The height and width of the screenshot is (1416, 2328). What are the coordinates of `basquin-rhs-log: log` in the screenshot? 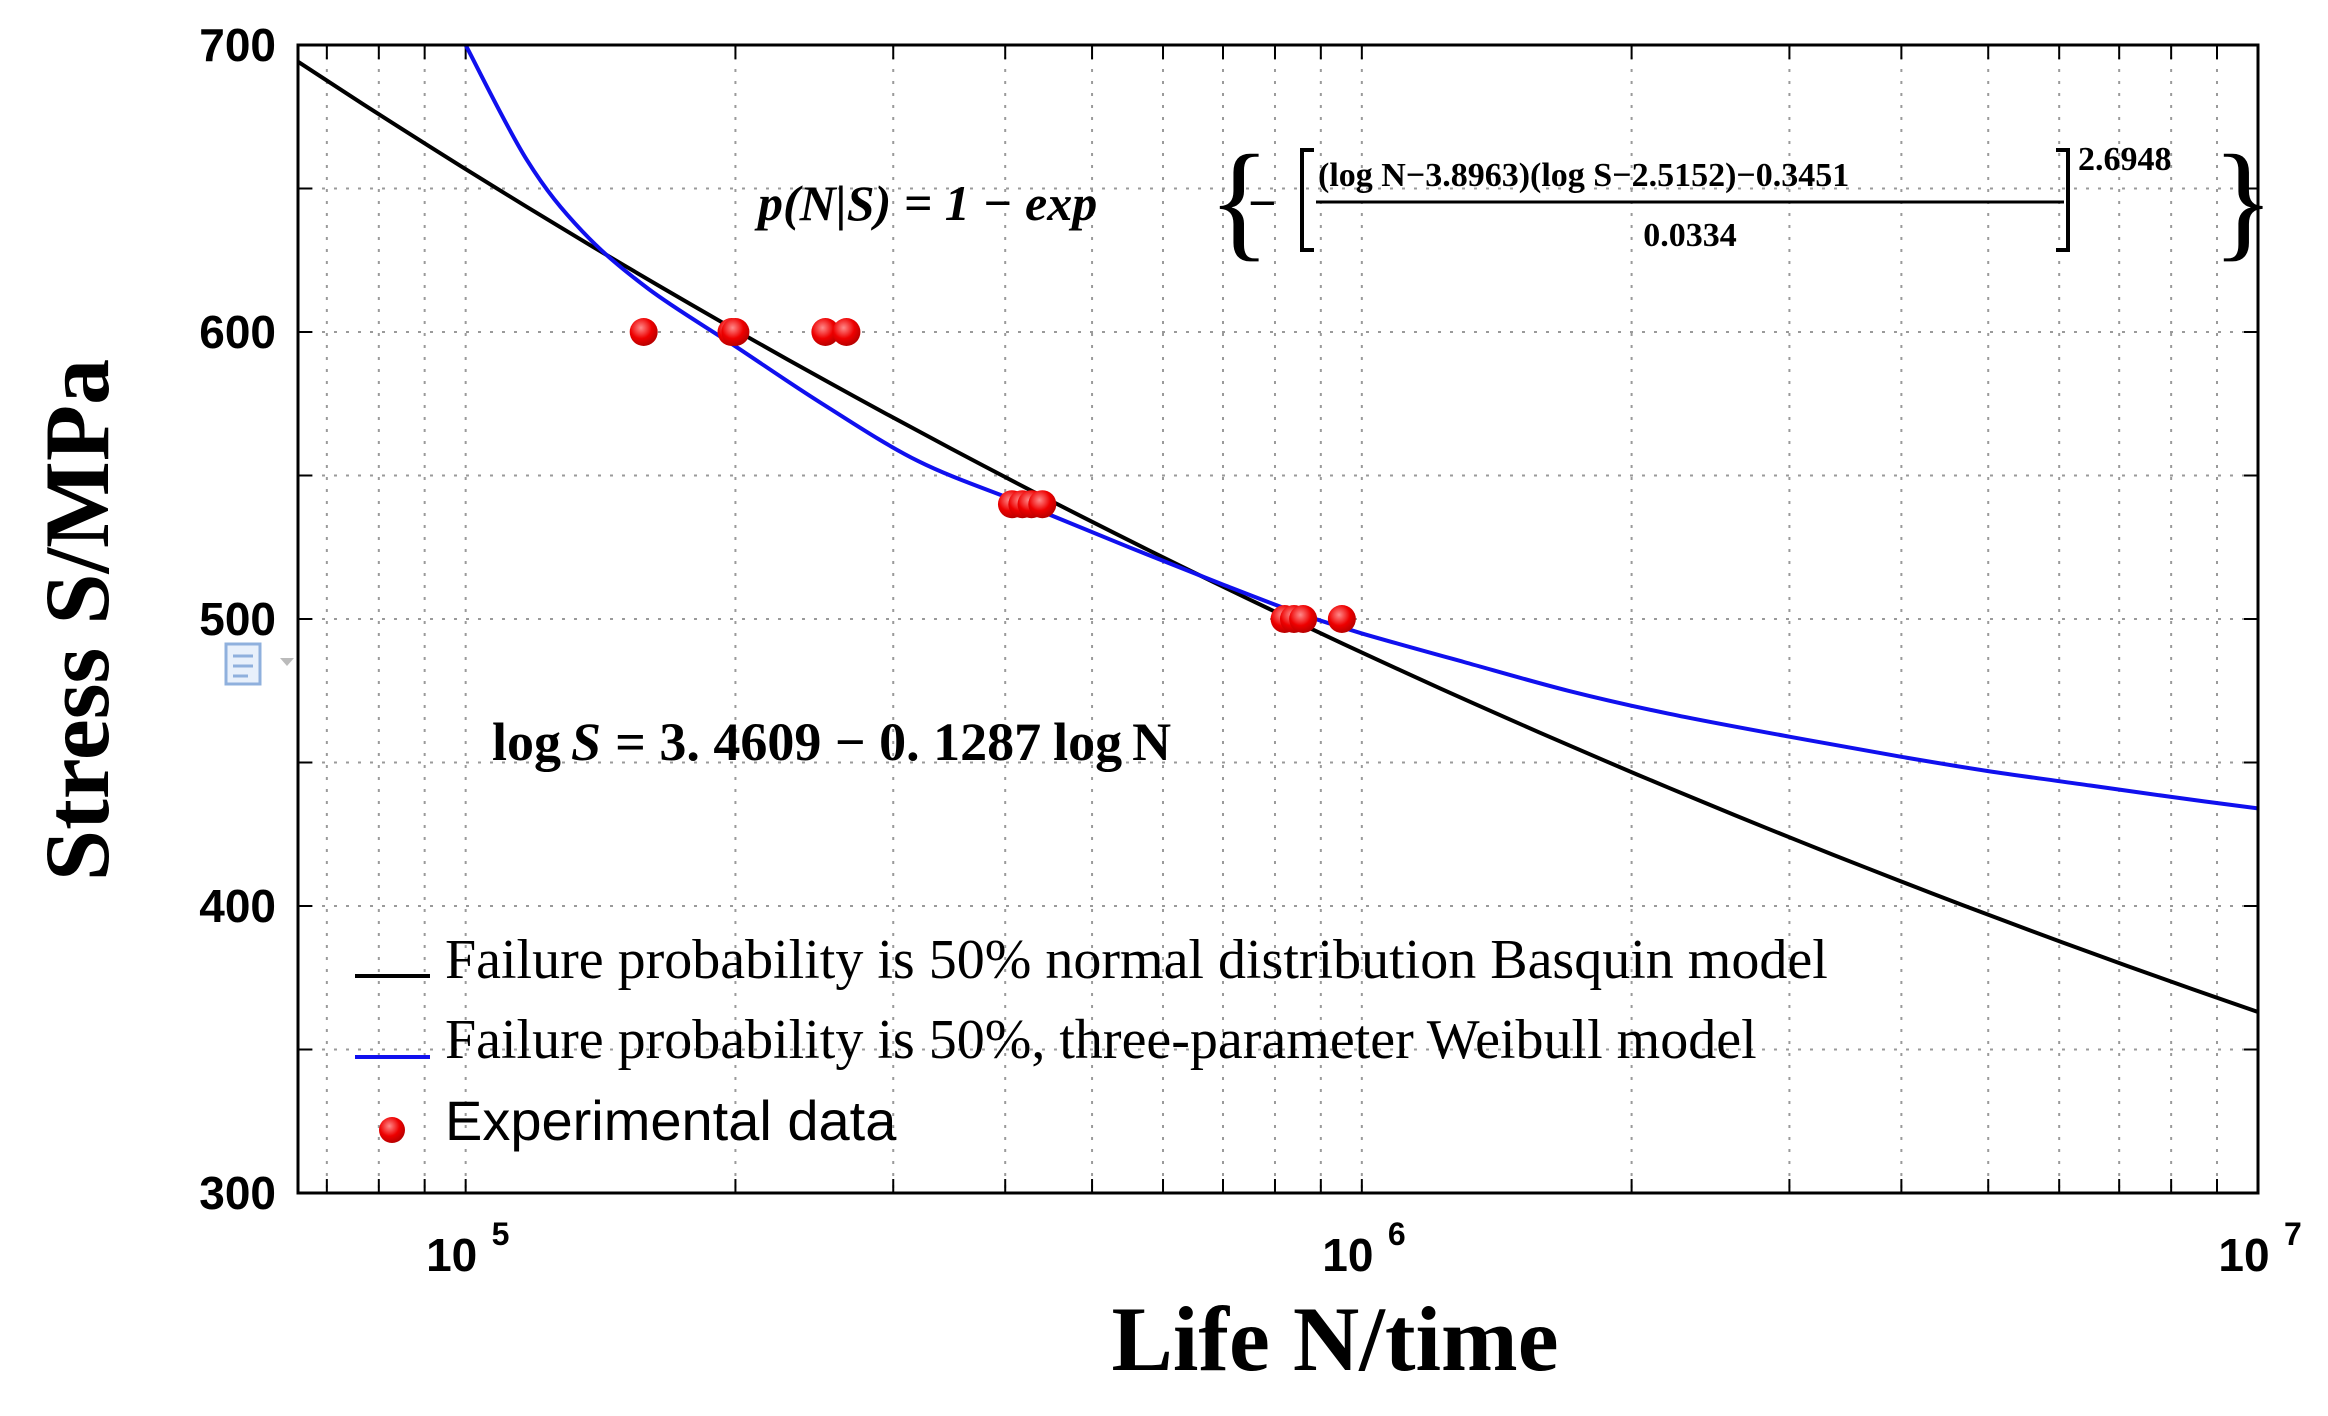 It's located at (1087, 742).